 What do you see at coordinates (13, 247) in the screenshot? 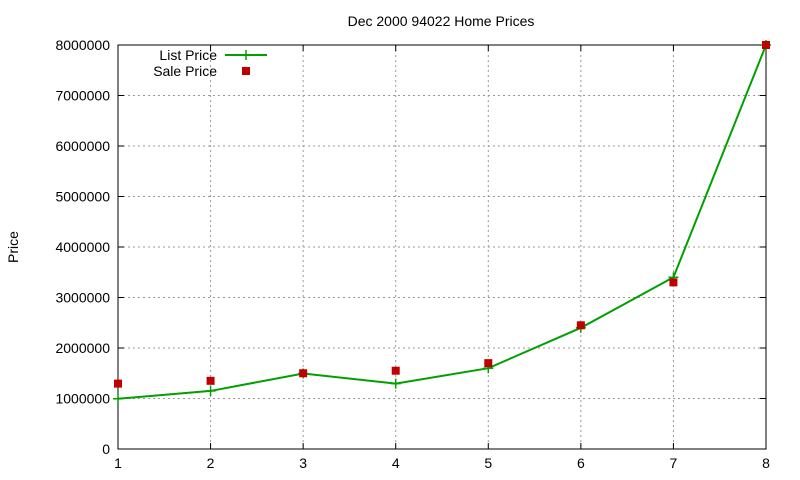
I see `y-axis-label: Price` at bounding box center [13, 247].